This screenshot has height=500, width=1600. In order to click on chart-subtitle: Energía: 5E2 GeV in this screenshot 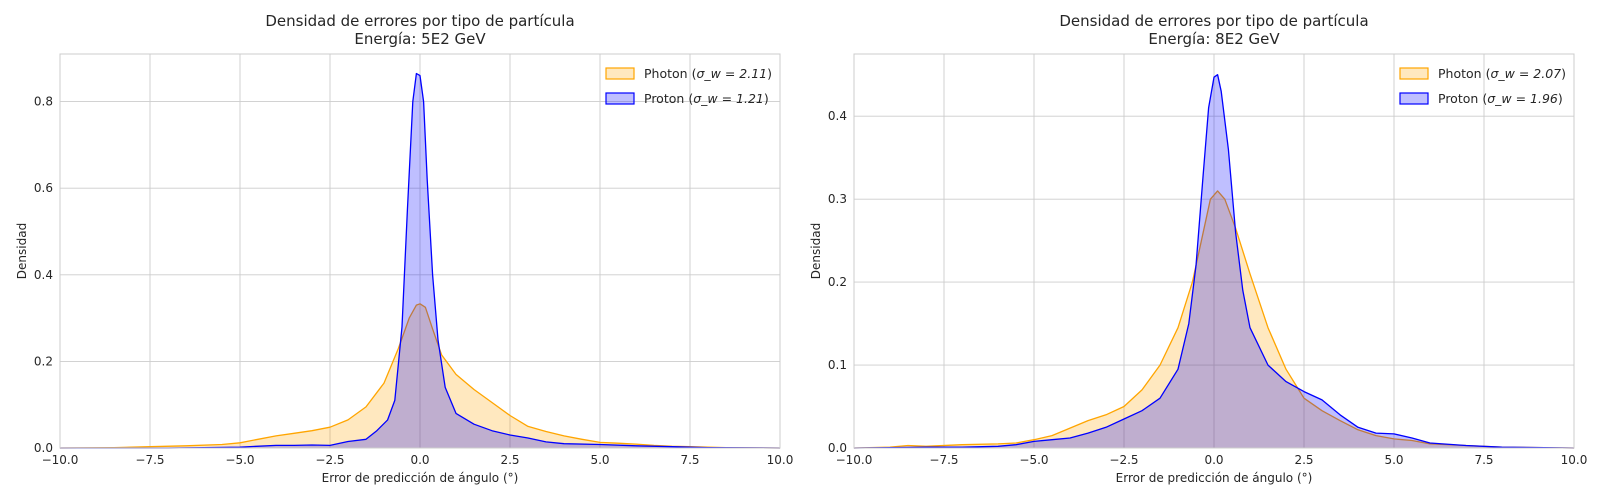, I will do `click(420, 39)`.